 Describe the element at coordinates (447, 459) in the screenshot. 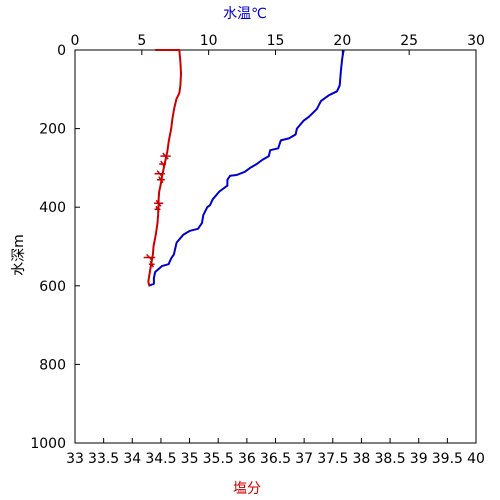

I see `bottom-tick-label: 39.5` at that location.